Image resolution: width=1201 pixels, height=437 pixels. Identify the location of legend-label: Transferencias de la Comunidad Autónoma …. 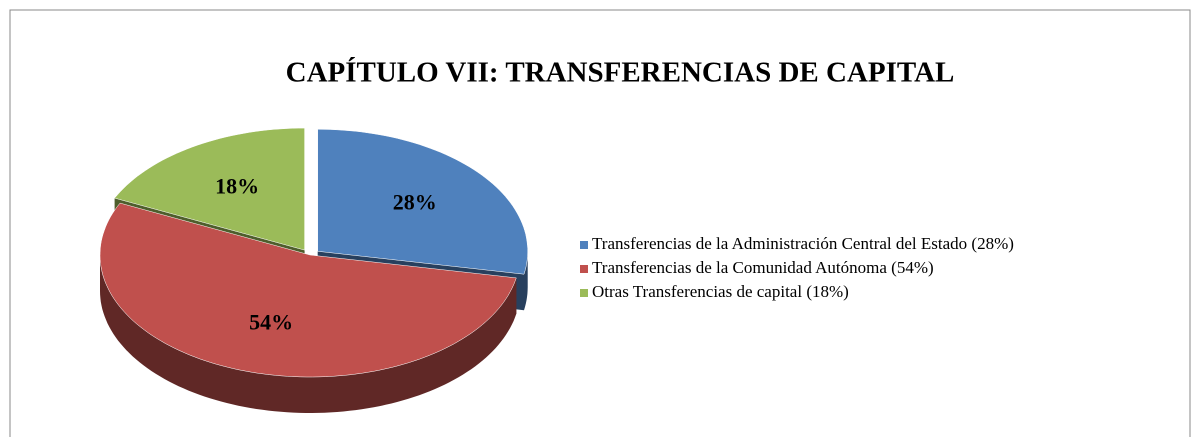
(763, 267).